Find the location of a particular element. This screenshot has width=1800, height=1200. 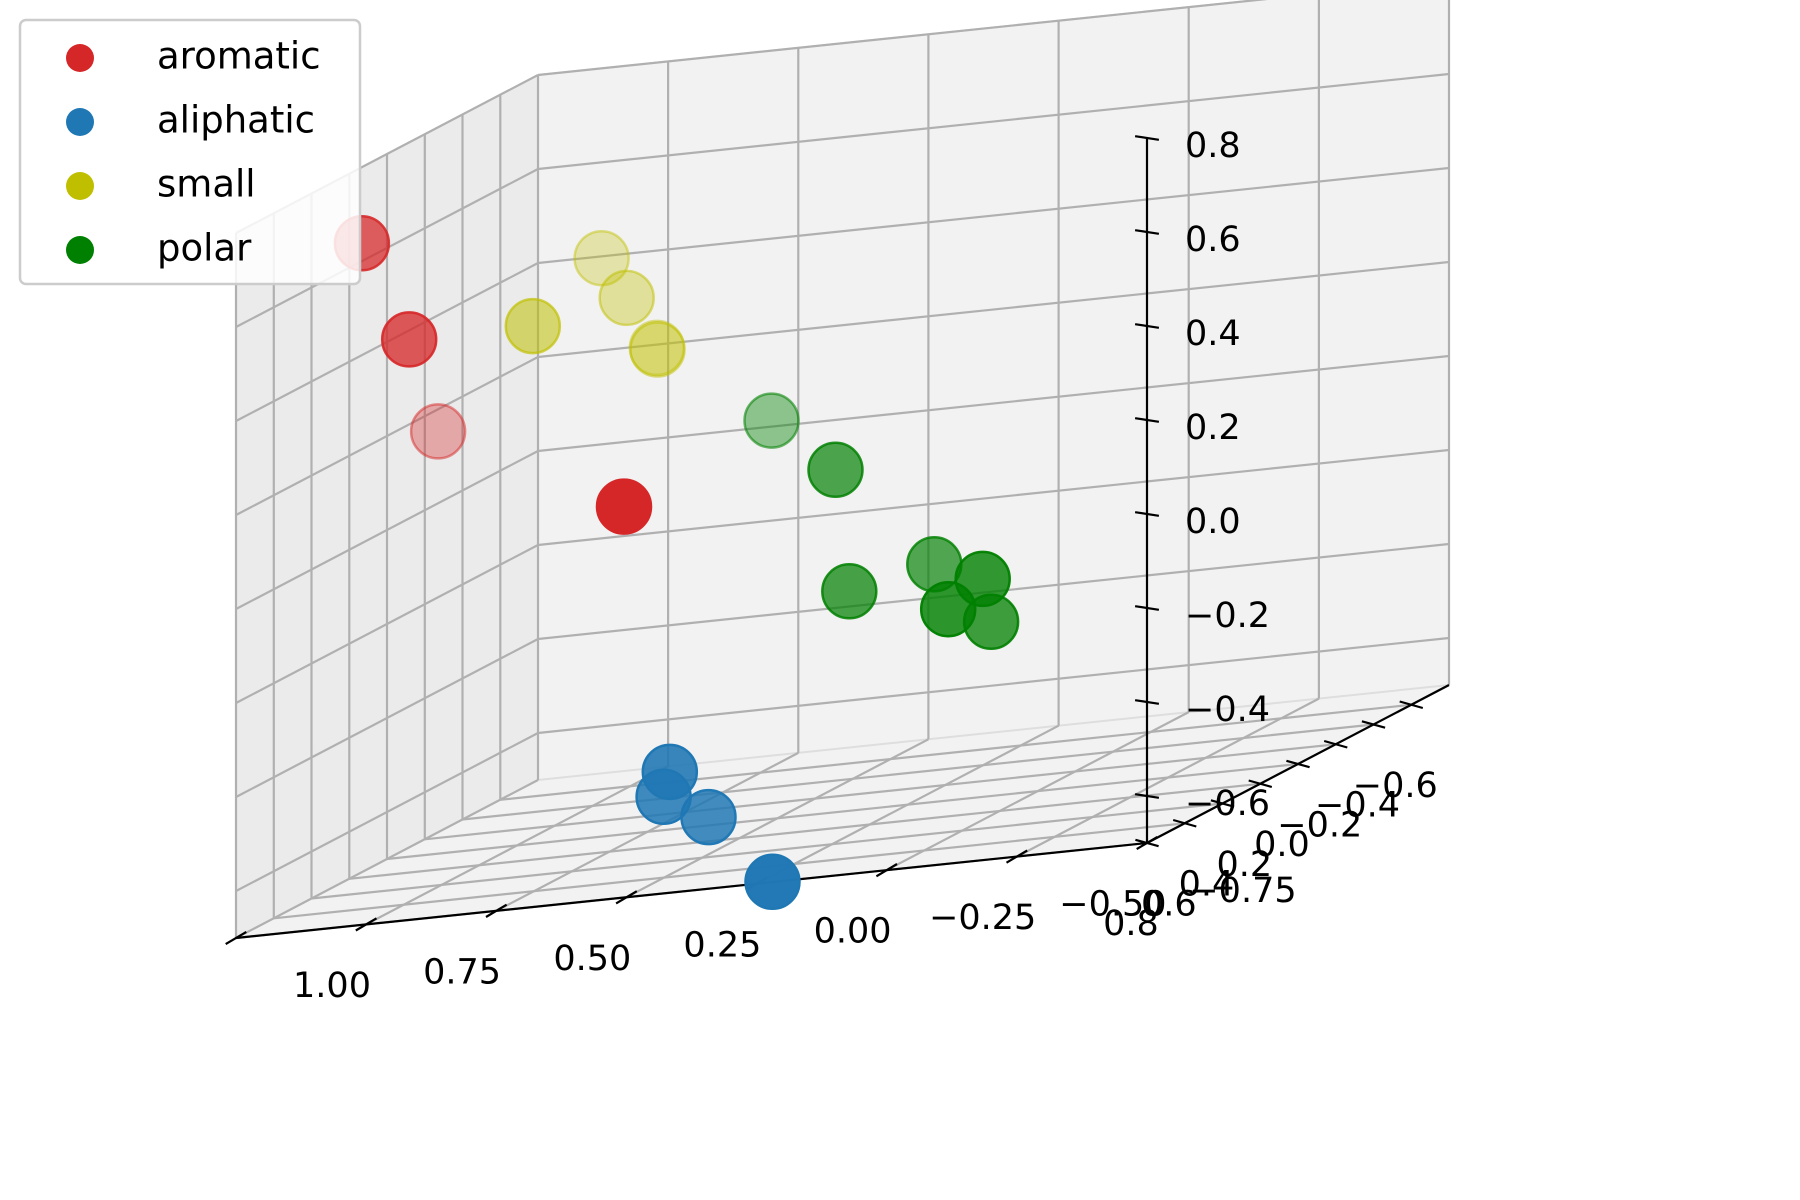

x-axis-tick-label: 0.4 is located at coordinates (1207, 885).